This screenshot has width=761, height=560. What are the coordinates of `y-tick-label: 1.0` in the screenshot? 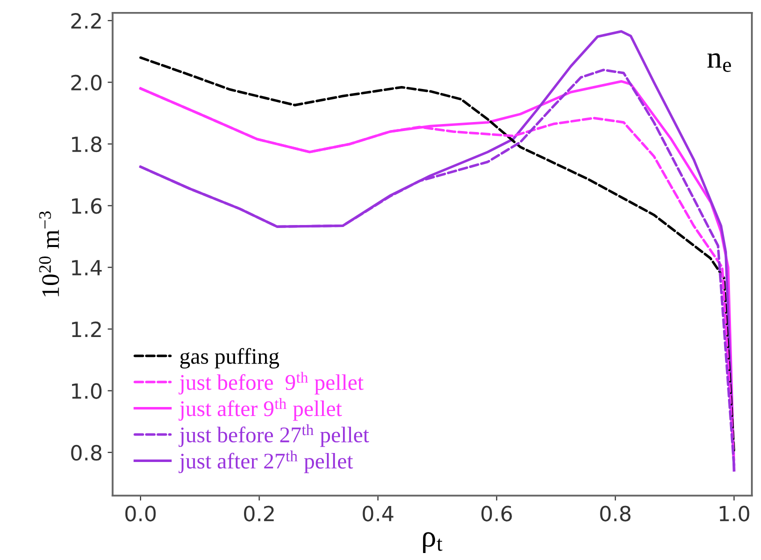 It's located at (87, 391).